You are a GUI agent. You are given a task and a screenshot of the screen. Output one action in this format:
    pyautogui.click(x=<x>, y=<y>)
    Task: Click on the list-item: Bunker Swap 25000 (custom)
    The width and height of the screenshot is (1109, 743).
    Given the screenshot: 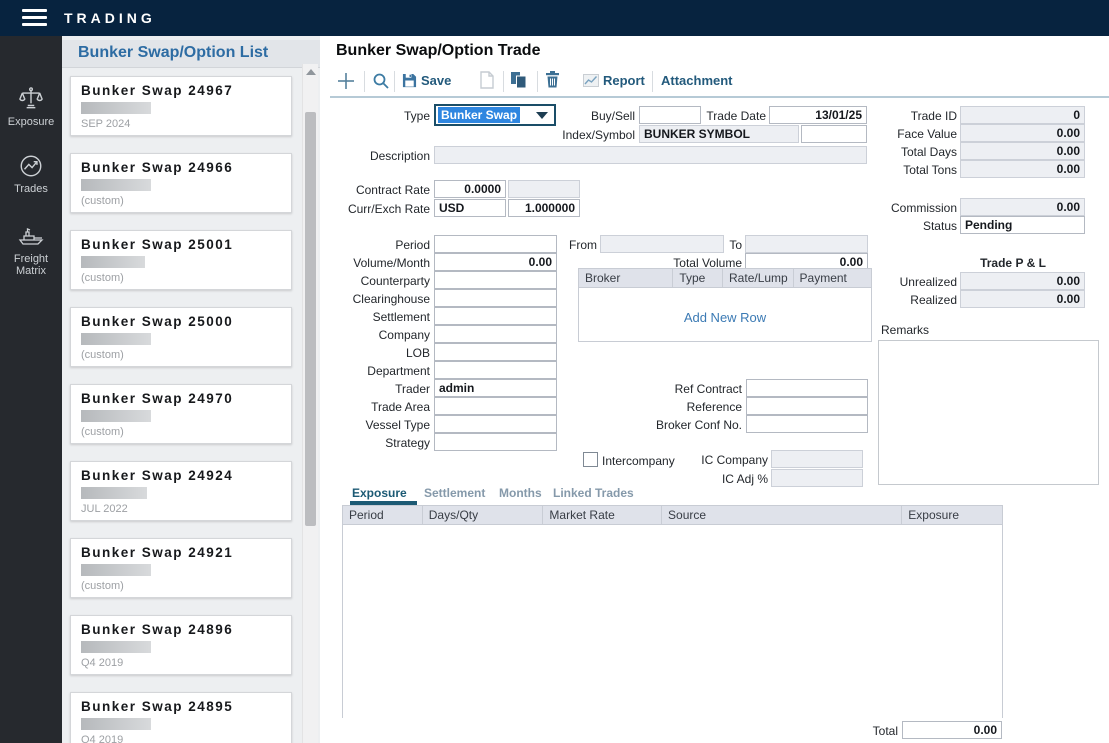 What is the action you would take?
    pyautogui.click(x=181, y=337)
    